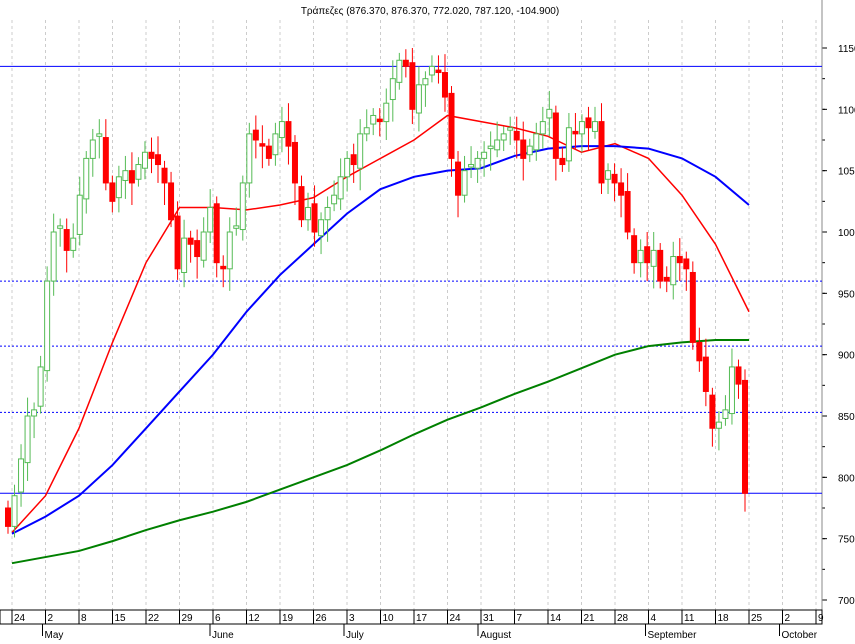 Image resolution: width=855 pixels, height=644 pixels. What do you see at coordinates (623, 618) in the screenshot?
I see `x-tick-label: 28` at bounding box center [623, 618].